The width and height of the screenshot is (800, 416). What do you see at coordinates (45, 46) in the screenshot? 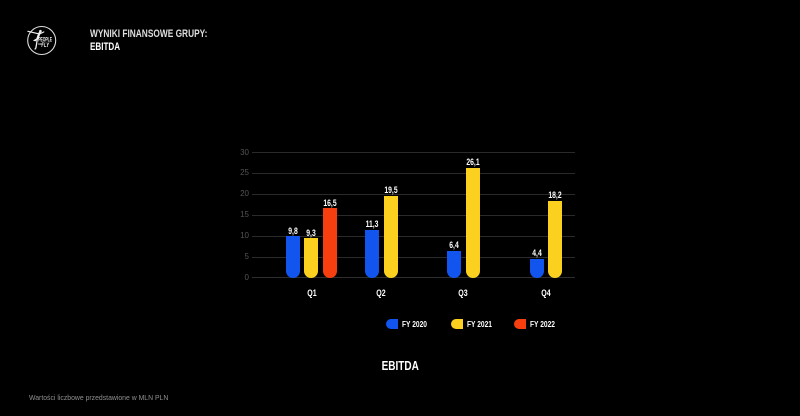
I see `svg-text: FLY` at bounding box center [45, 46].